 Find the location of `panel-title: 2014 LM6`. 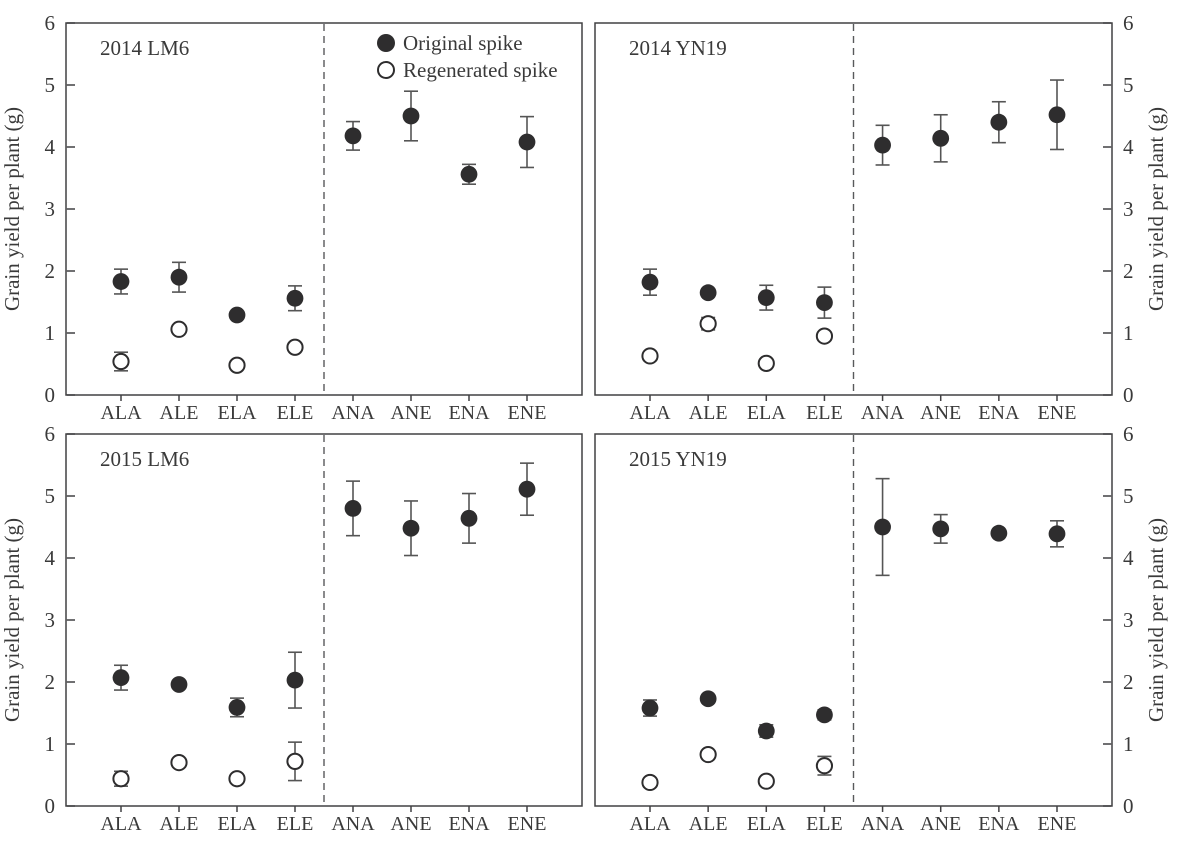

panel-title: 2014 LM6 is located at coordinates (144, 48).